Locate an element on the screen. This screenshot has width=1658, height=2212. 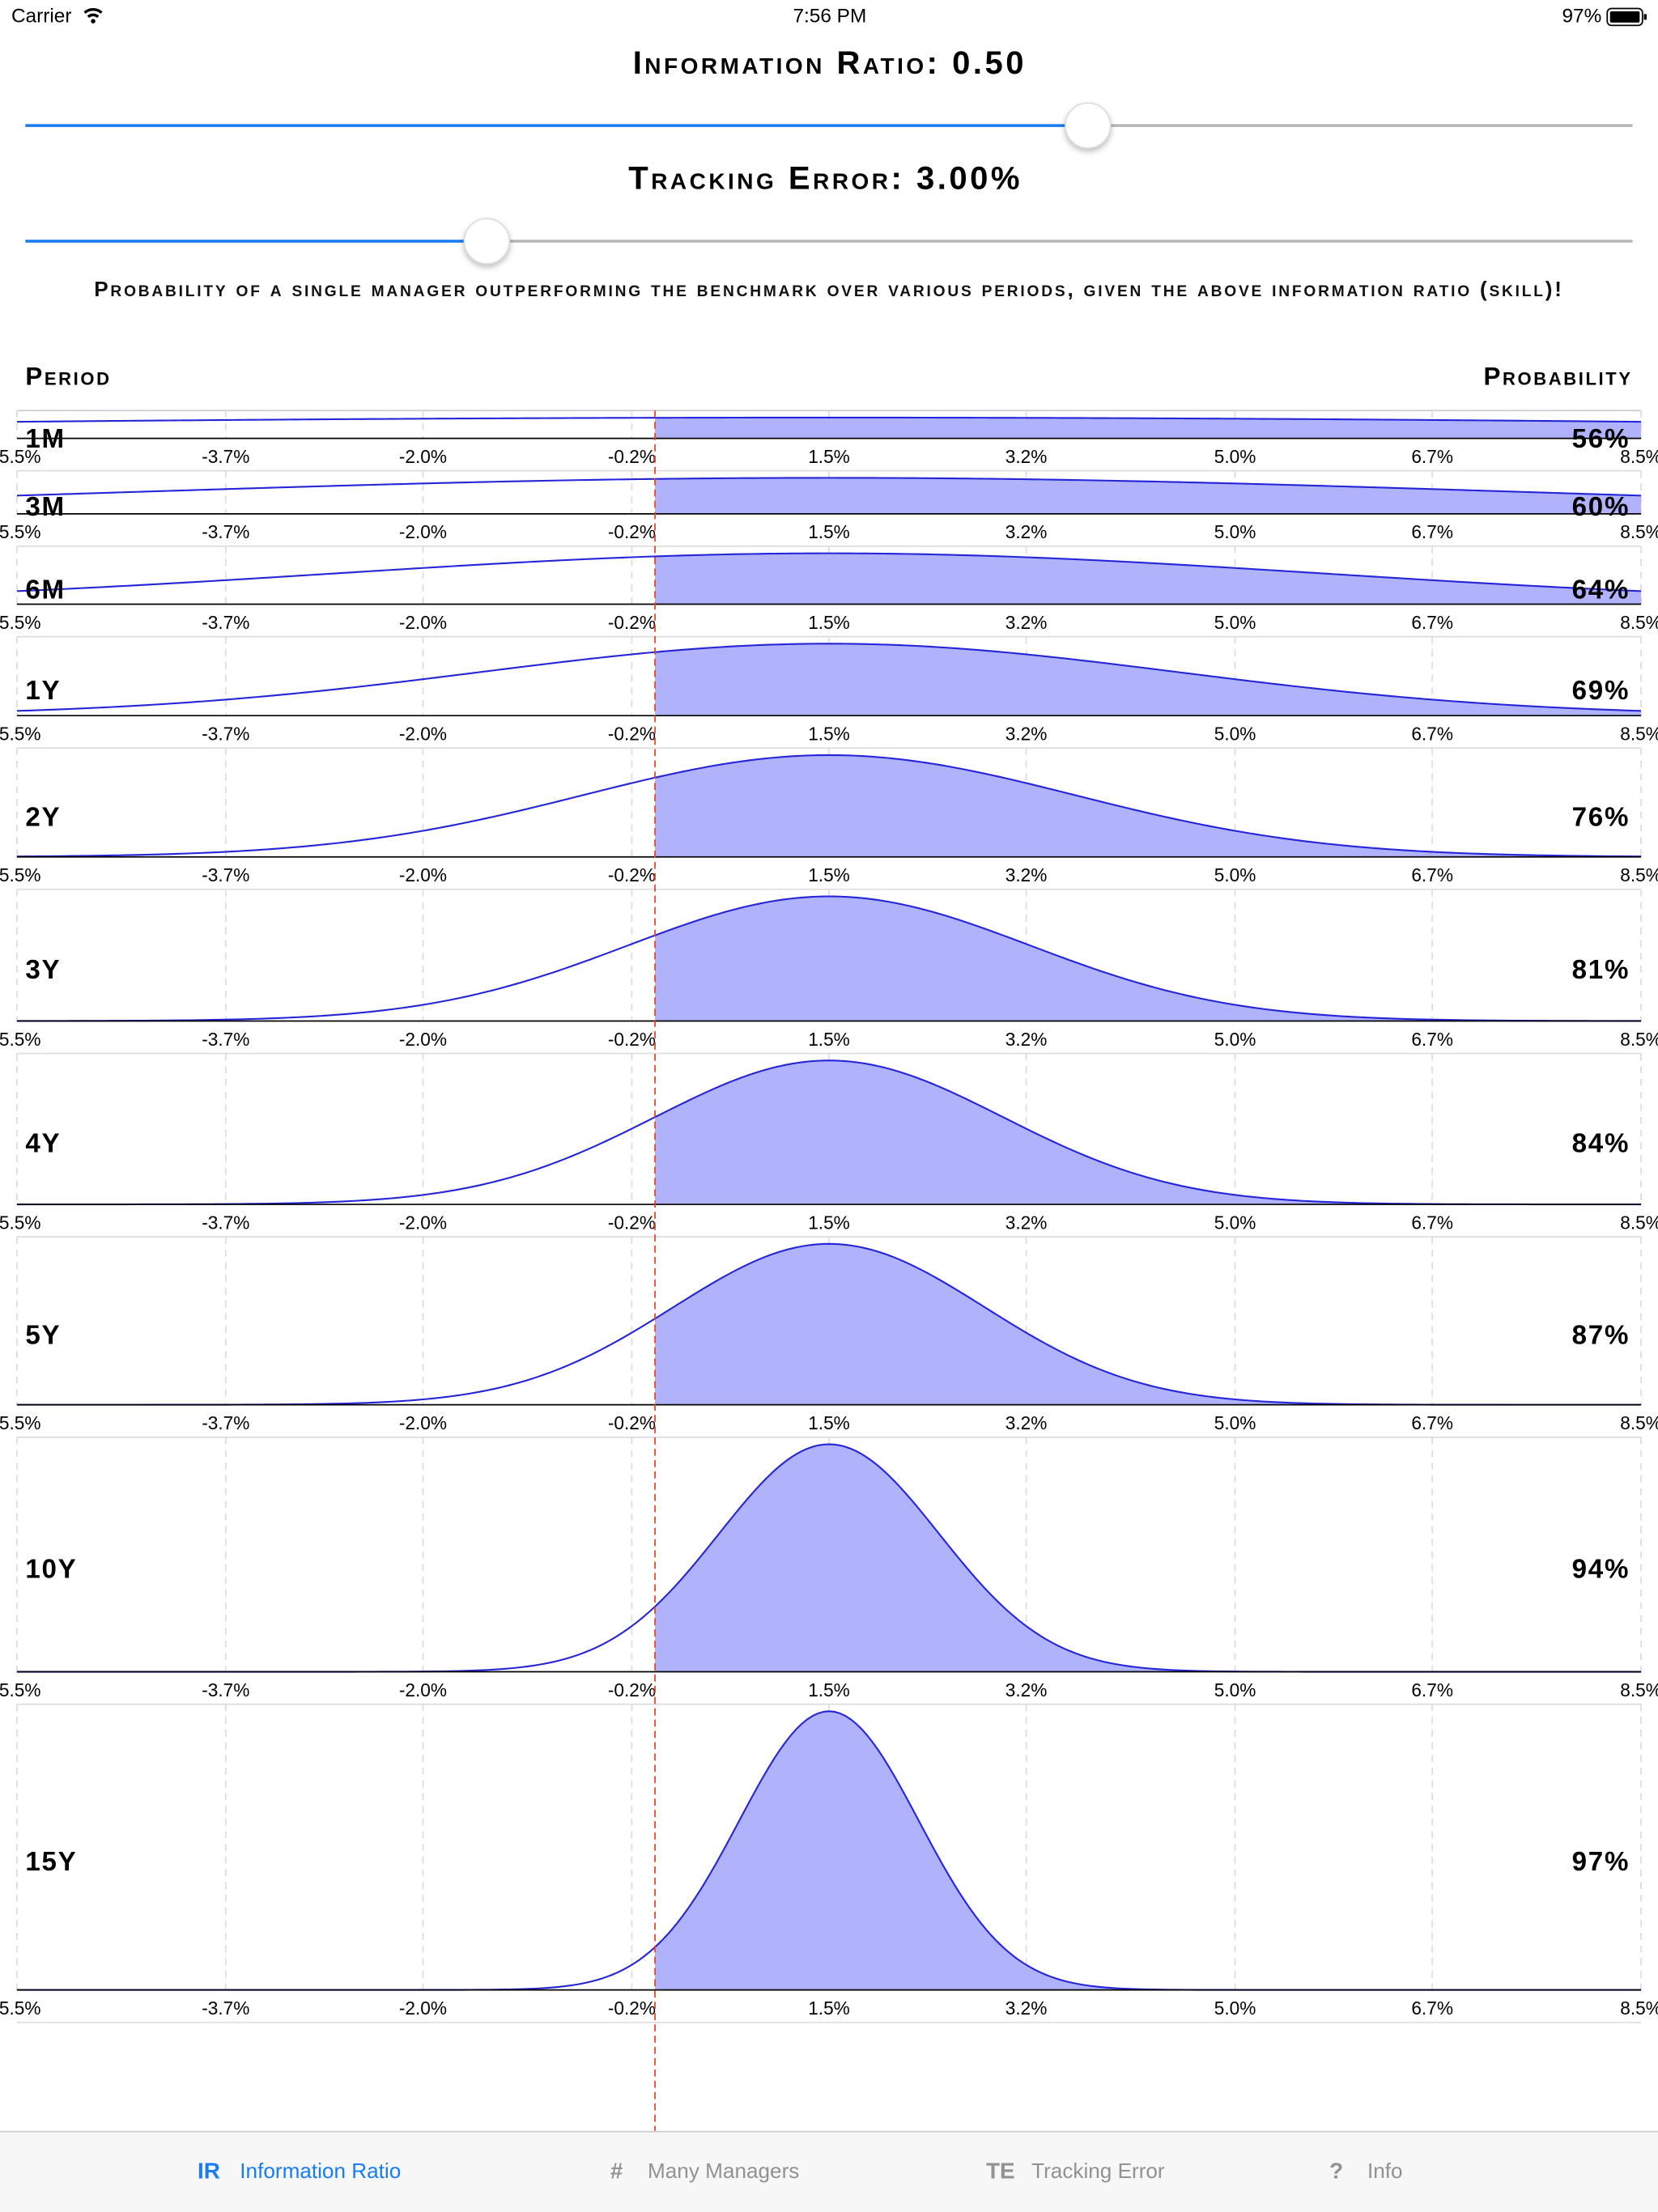
te-slider-knob is located at coordinates (487, 241).